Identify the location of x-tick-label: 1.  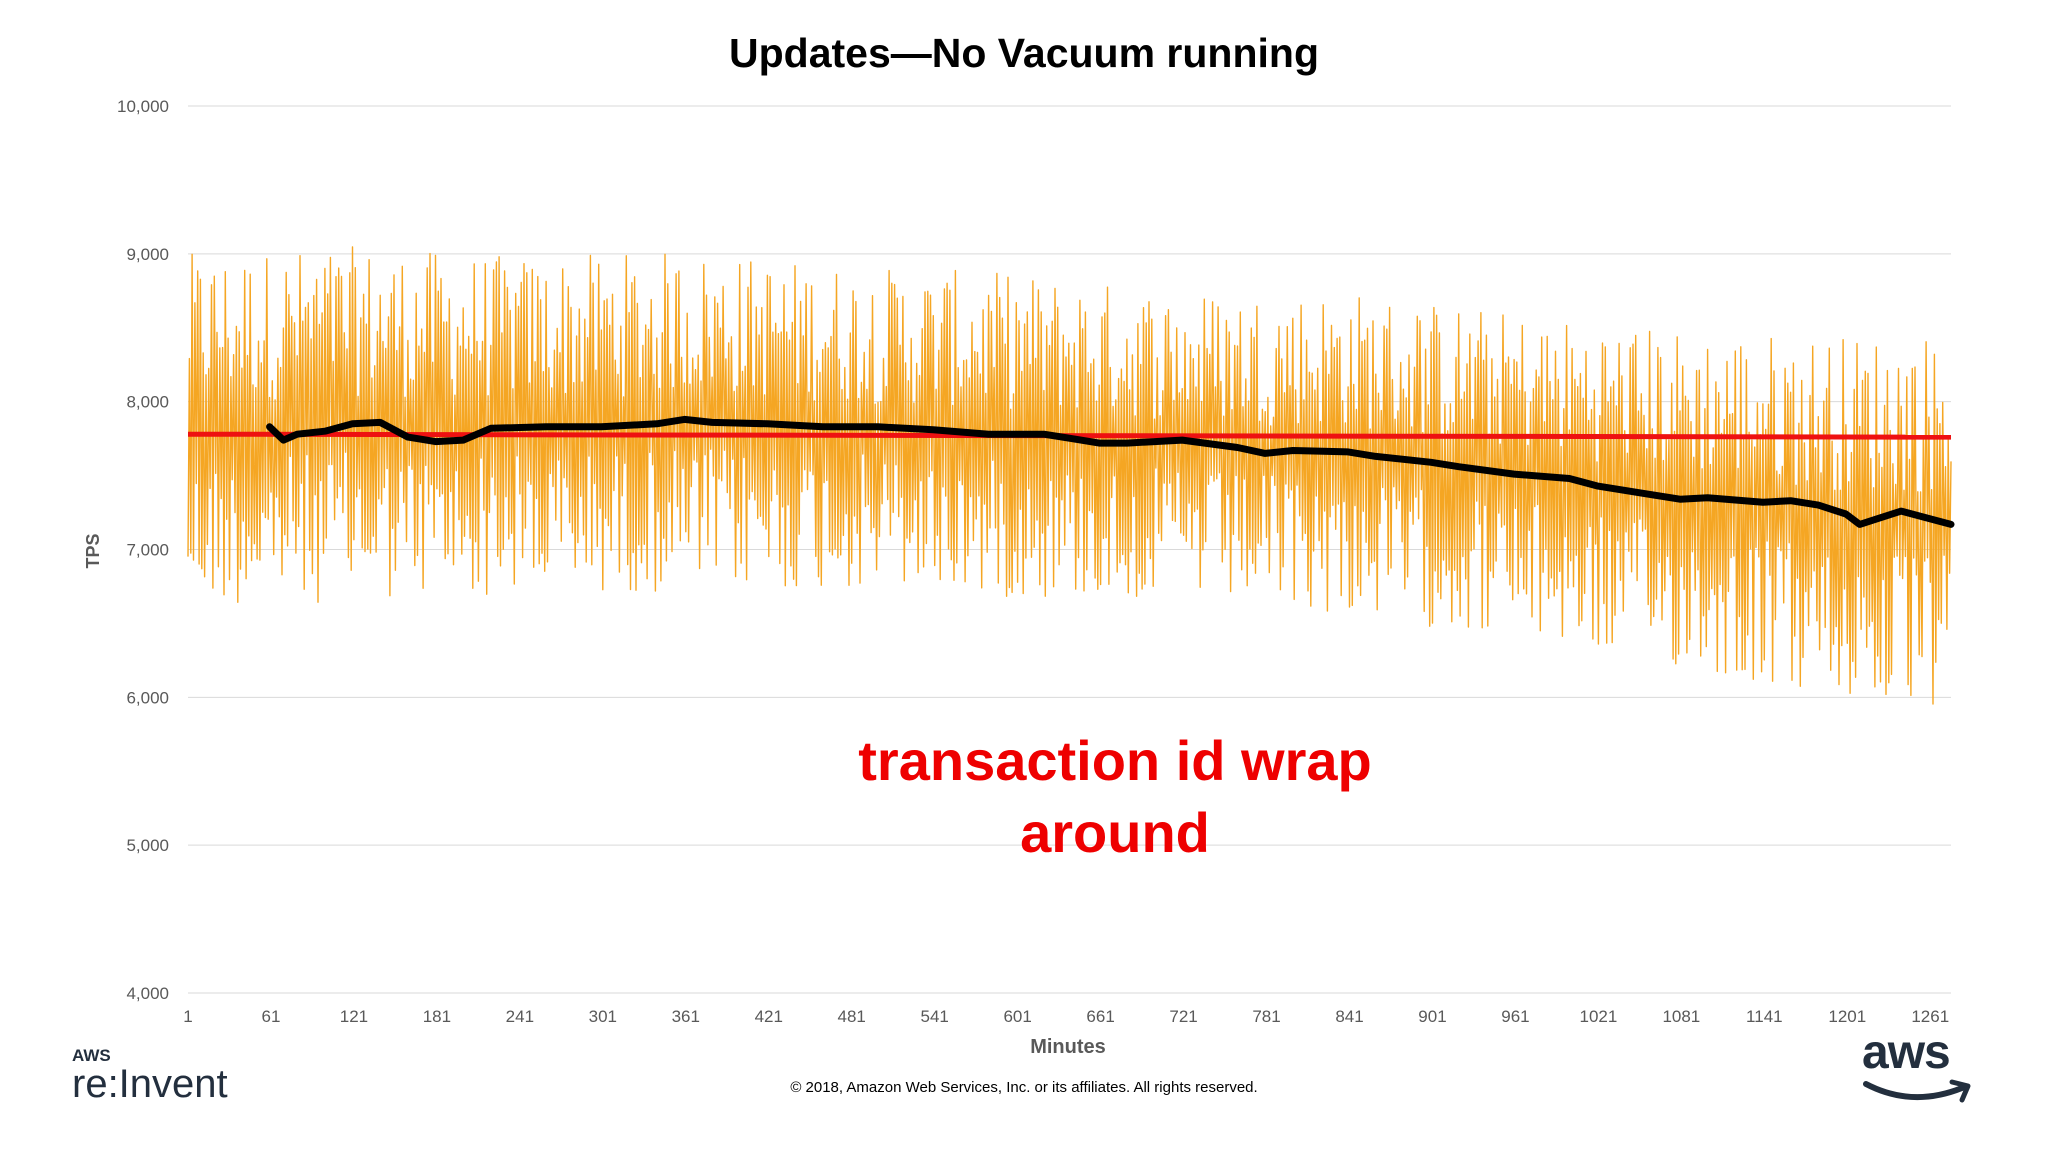
(187, 1016).